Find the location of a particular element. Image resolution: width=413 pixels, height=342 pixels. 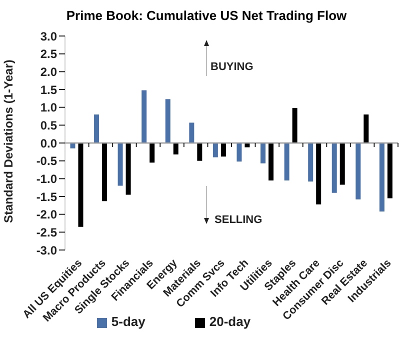

y-tick-label: 2.5 is located at coordinates (49, 54).